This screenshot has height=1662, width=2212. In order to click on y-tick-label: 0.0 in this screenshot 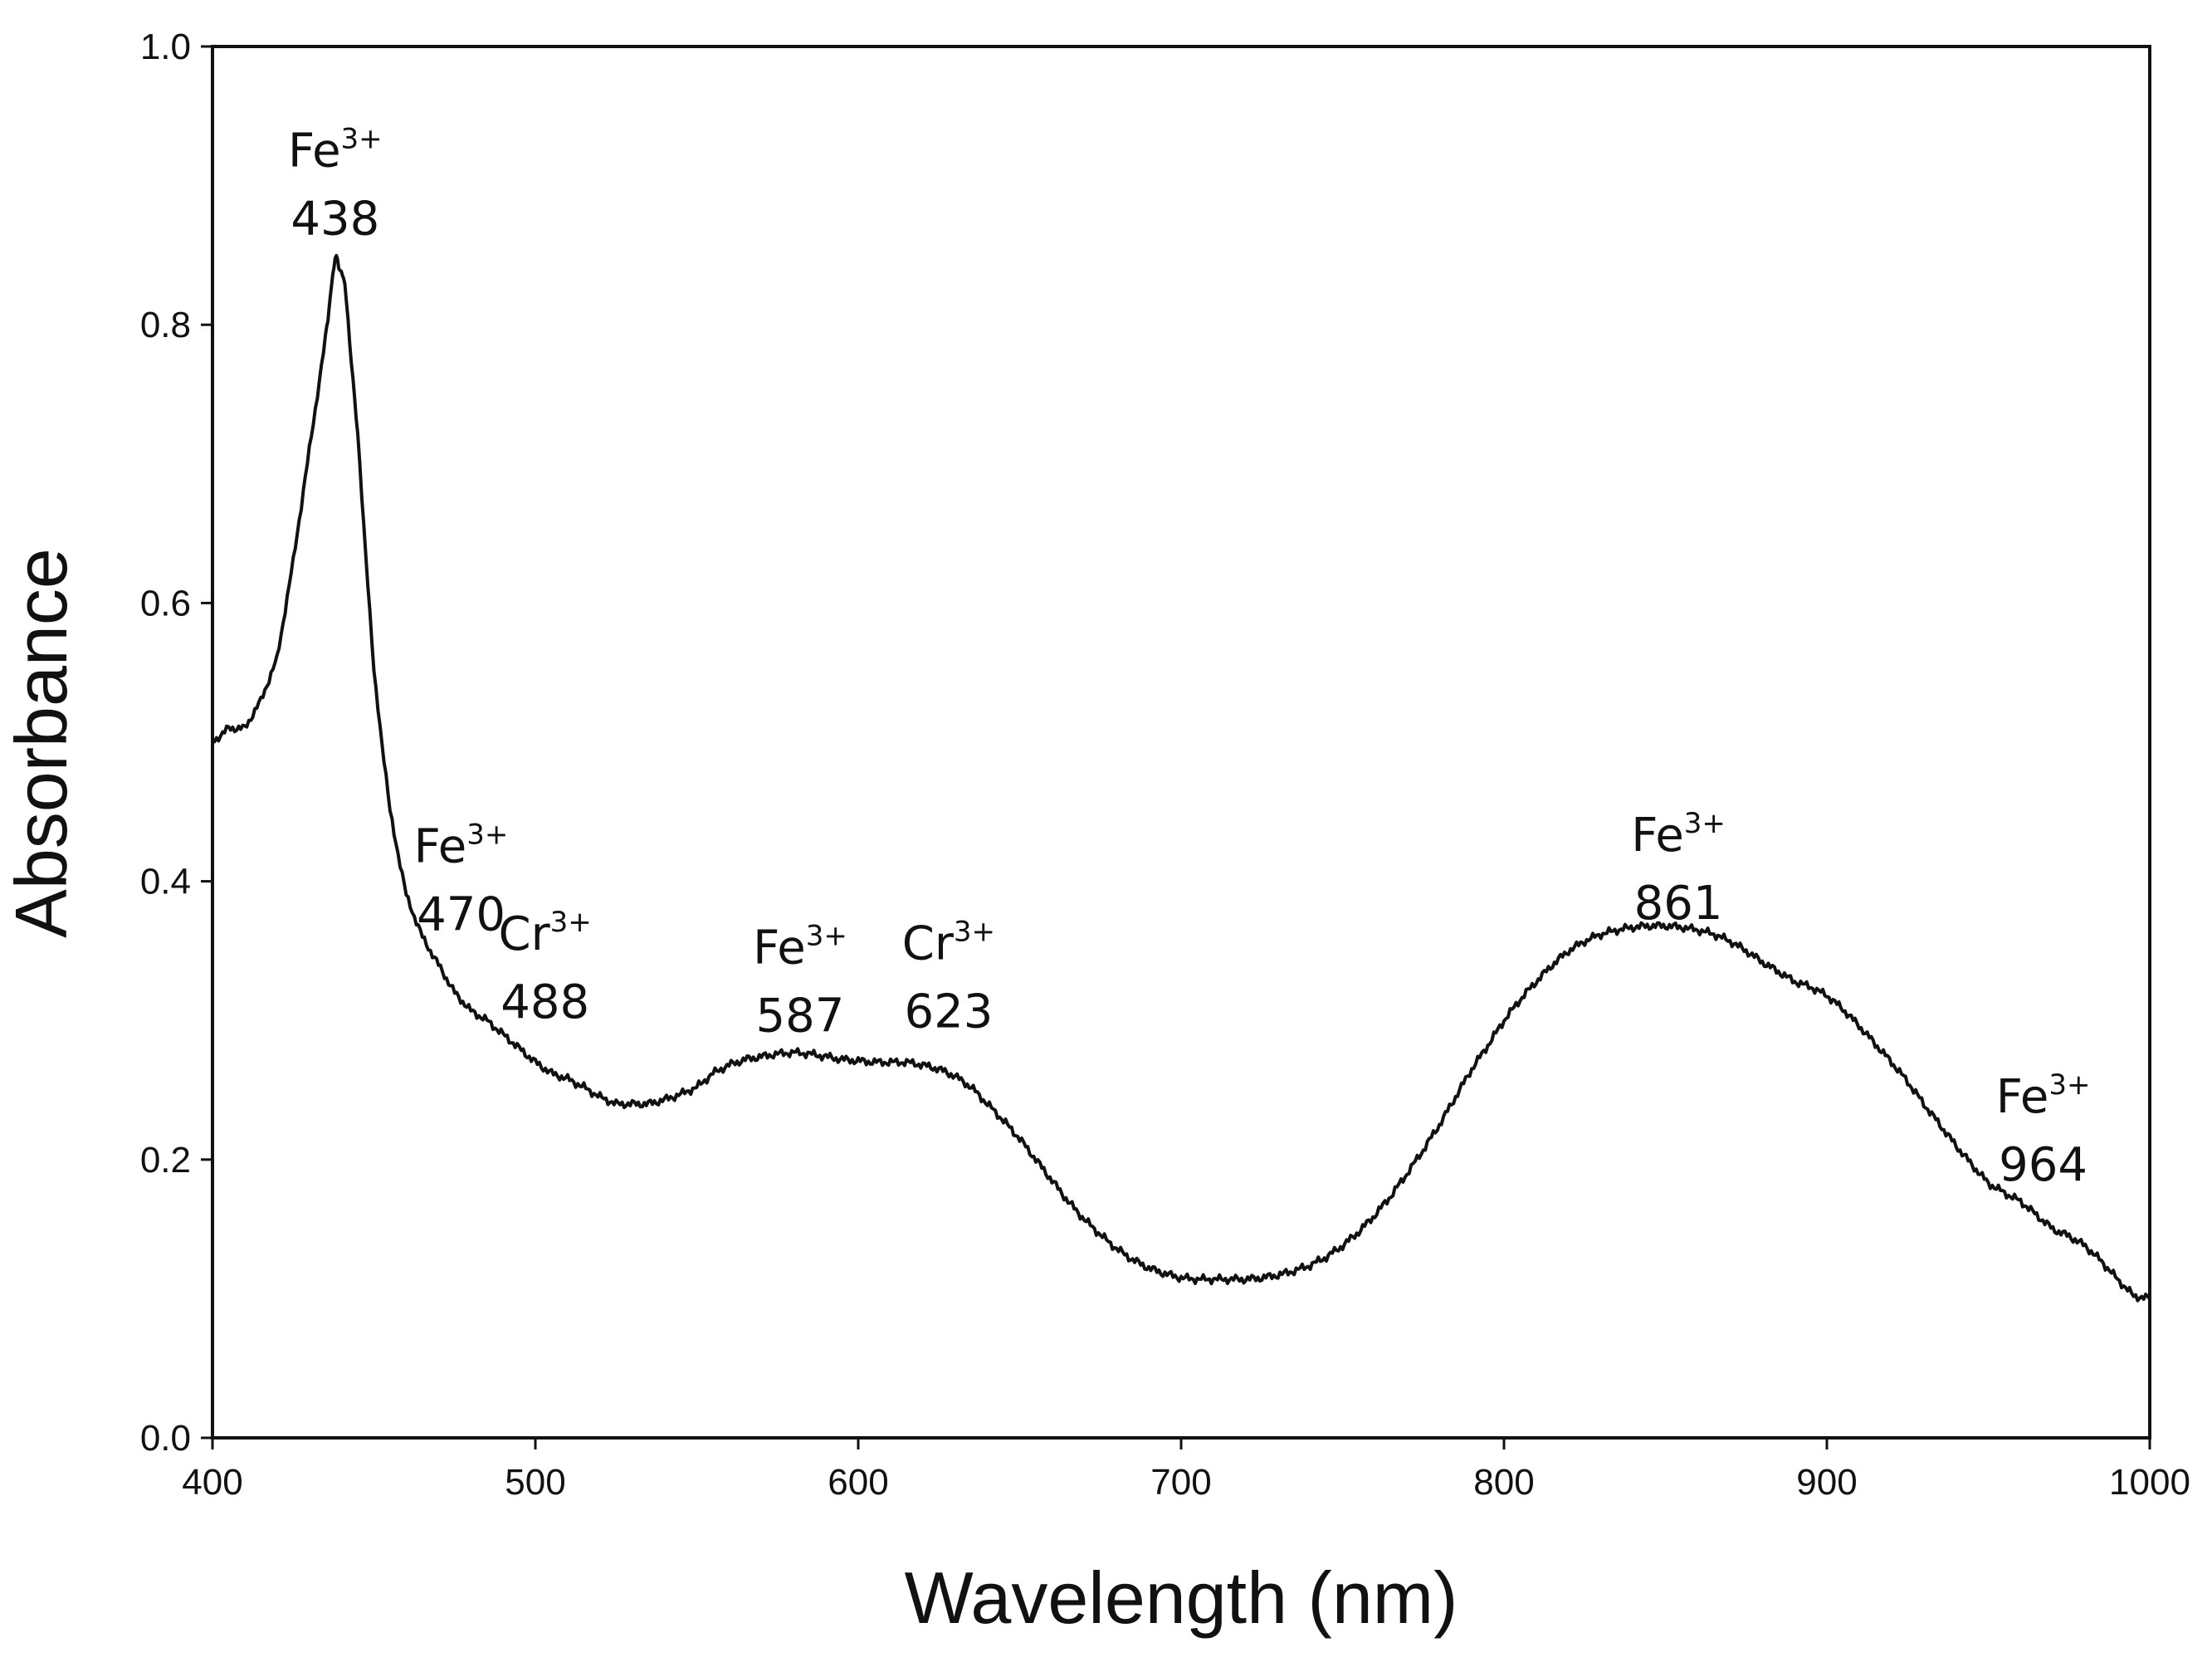, I will do `click(166, 1438)`.